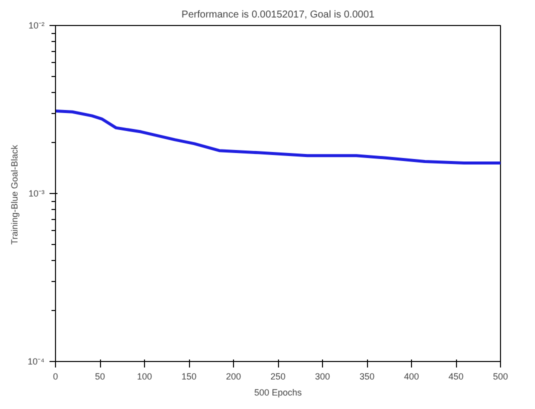 The height and width of the screenshot is (409, 535). What do you see at coordinates (189, 377) in the screenshot?
I see `x-tick-label: 150` at bounding box center [189, 377].